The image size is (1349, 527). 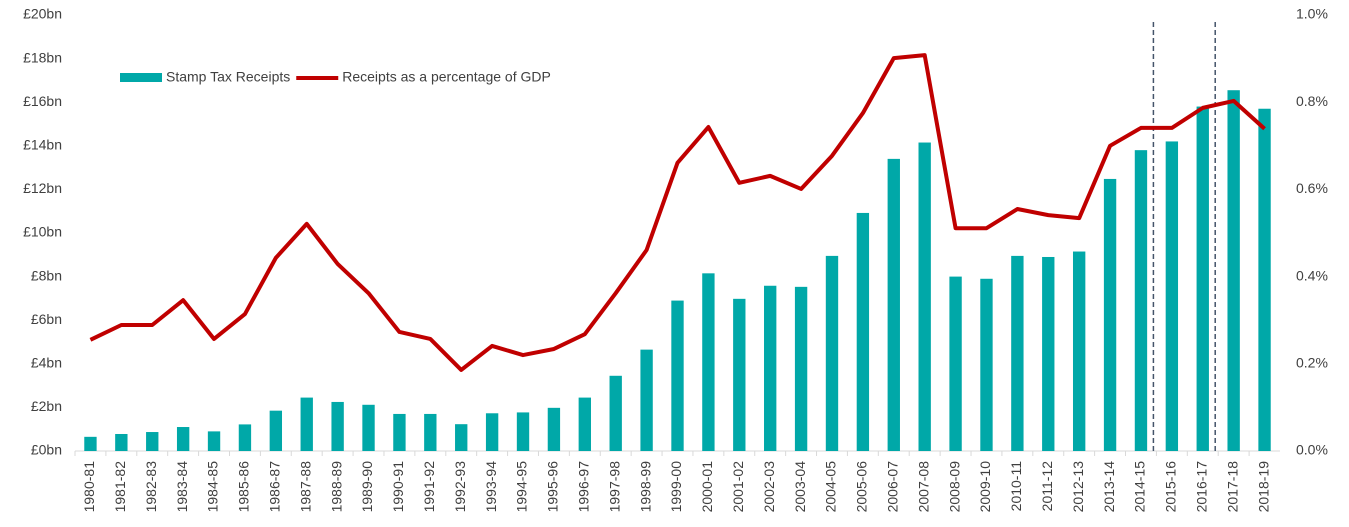 What do you see at coordinates (244, 487) in the screenshot?
I see `x-tick-label: 1985-86` at bounding box center [244, 487].